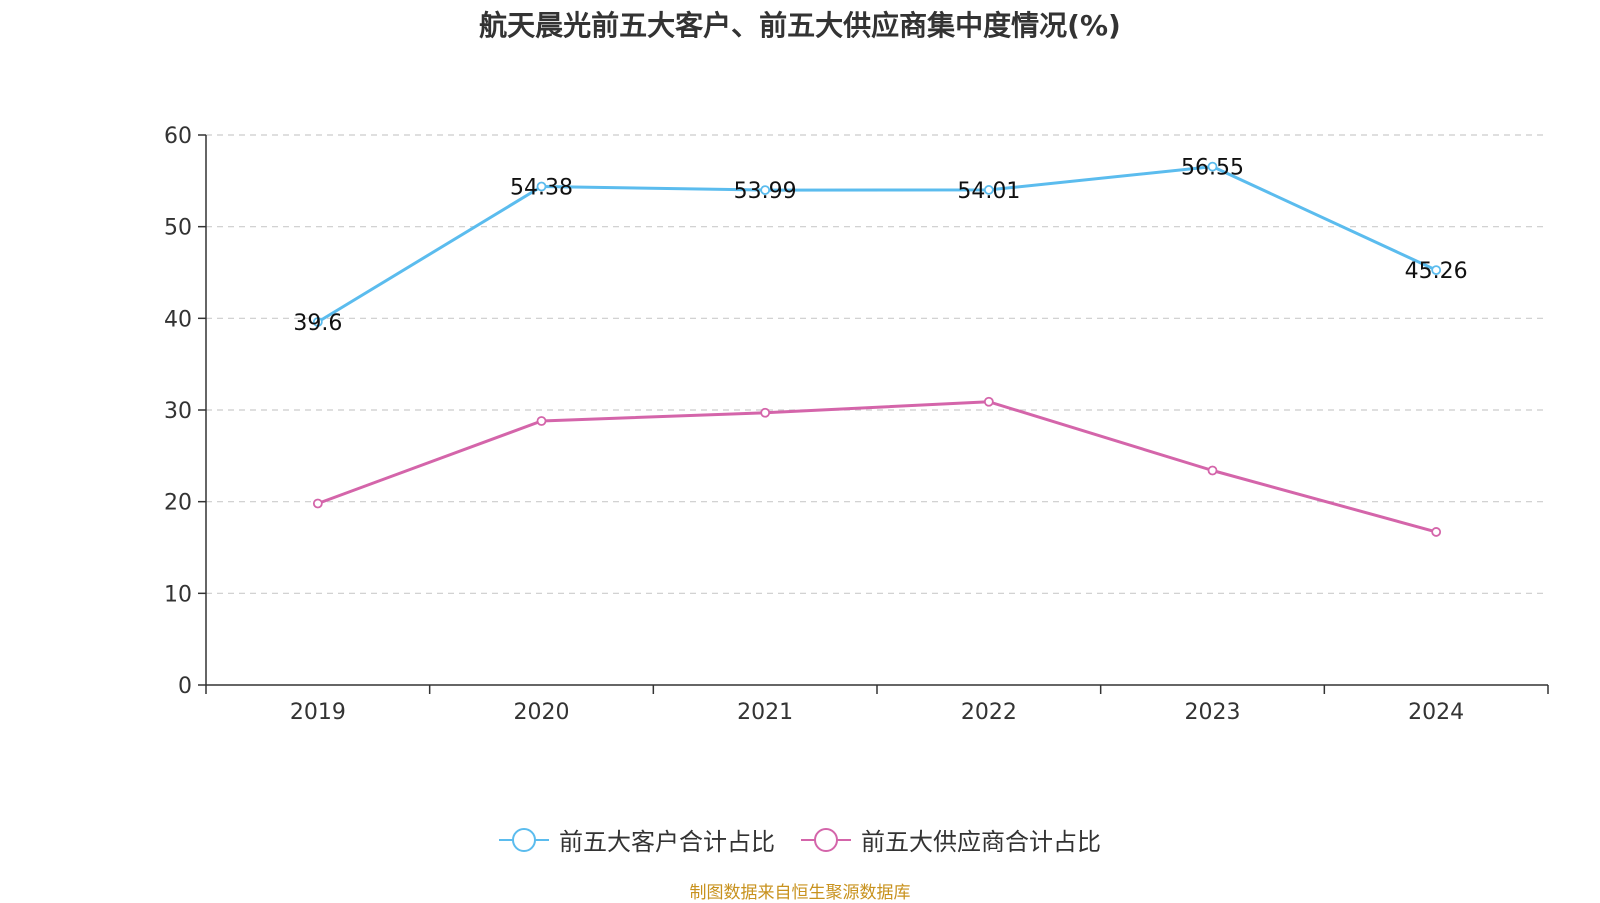 The height and width of the screenshot is (903, 1600). What do you see at coordinates (318, 712) in the screenshot?
I see `x-tick-label: 2019` at bounding box center [318, 712].